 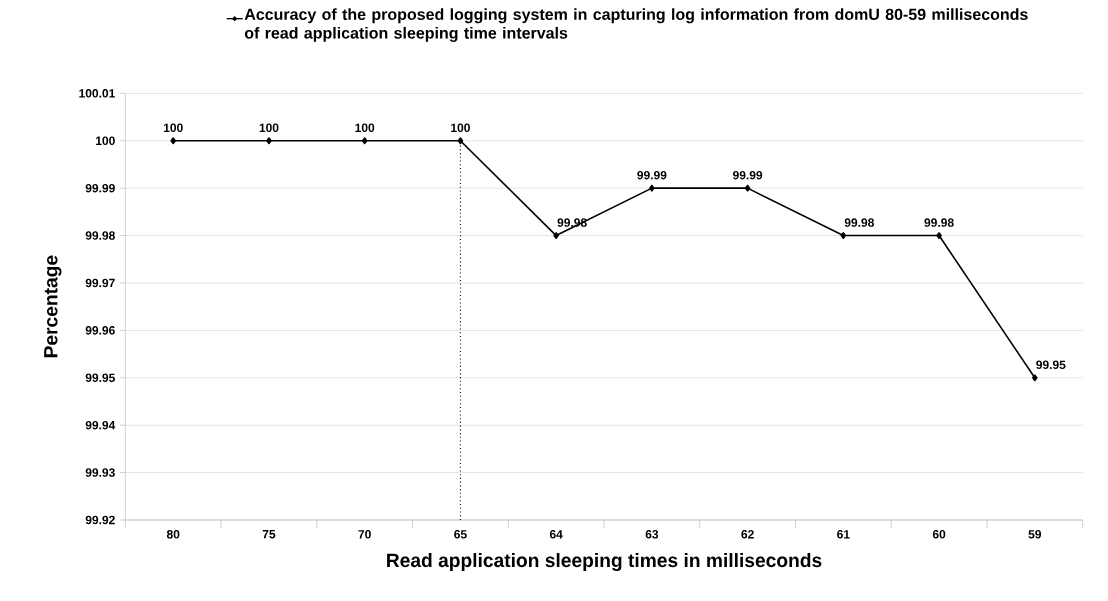 I want to click on x-tick-label: 65, so click(x=460, y=534).